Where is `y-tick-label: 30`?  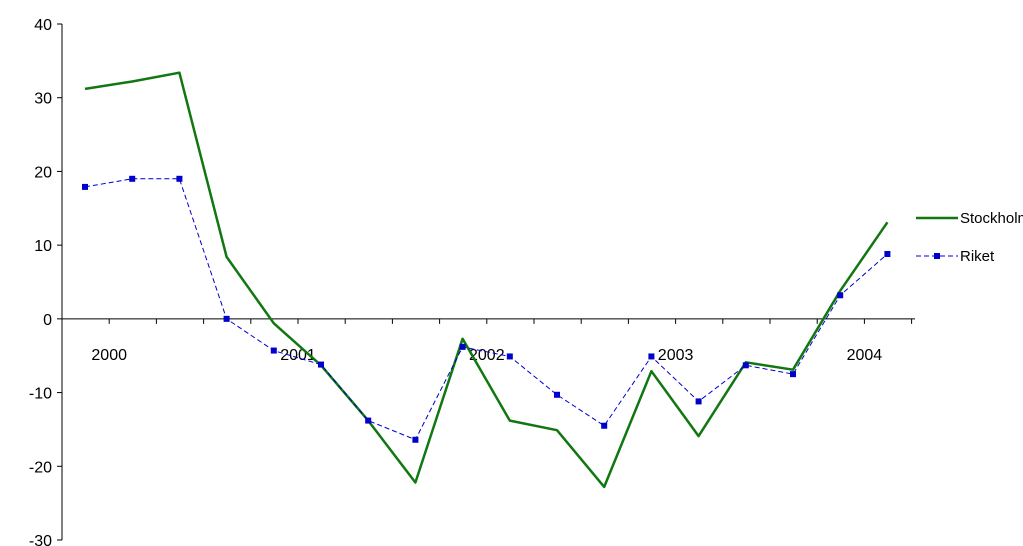 y-tick-label: 30 is located at coordinates (43, 99).